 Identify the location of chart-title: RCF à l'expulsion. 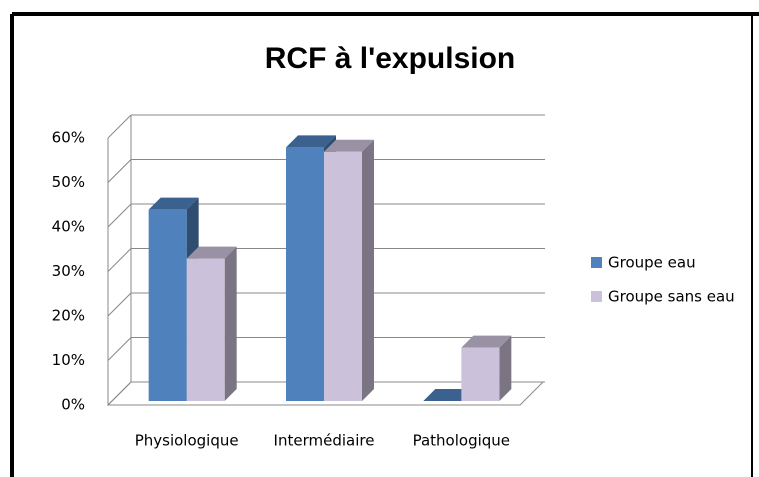
(390, 58).